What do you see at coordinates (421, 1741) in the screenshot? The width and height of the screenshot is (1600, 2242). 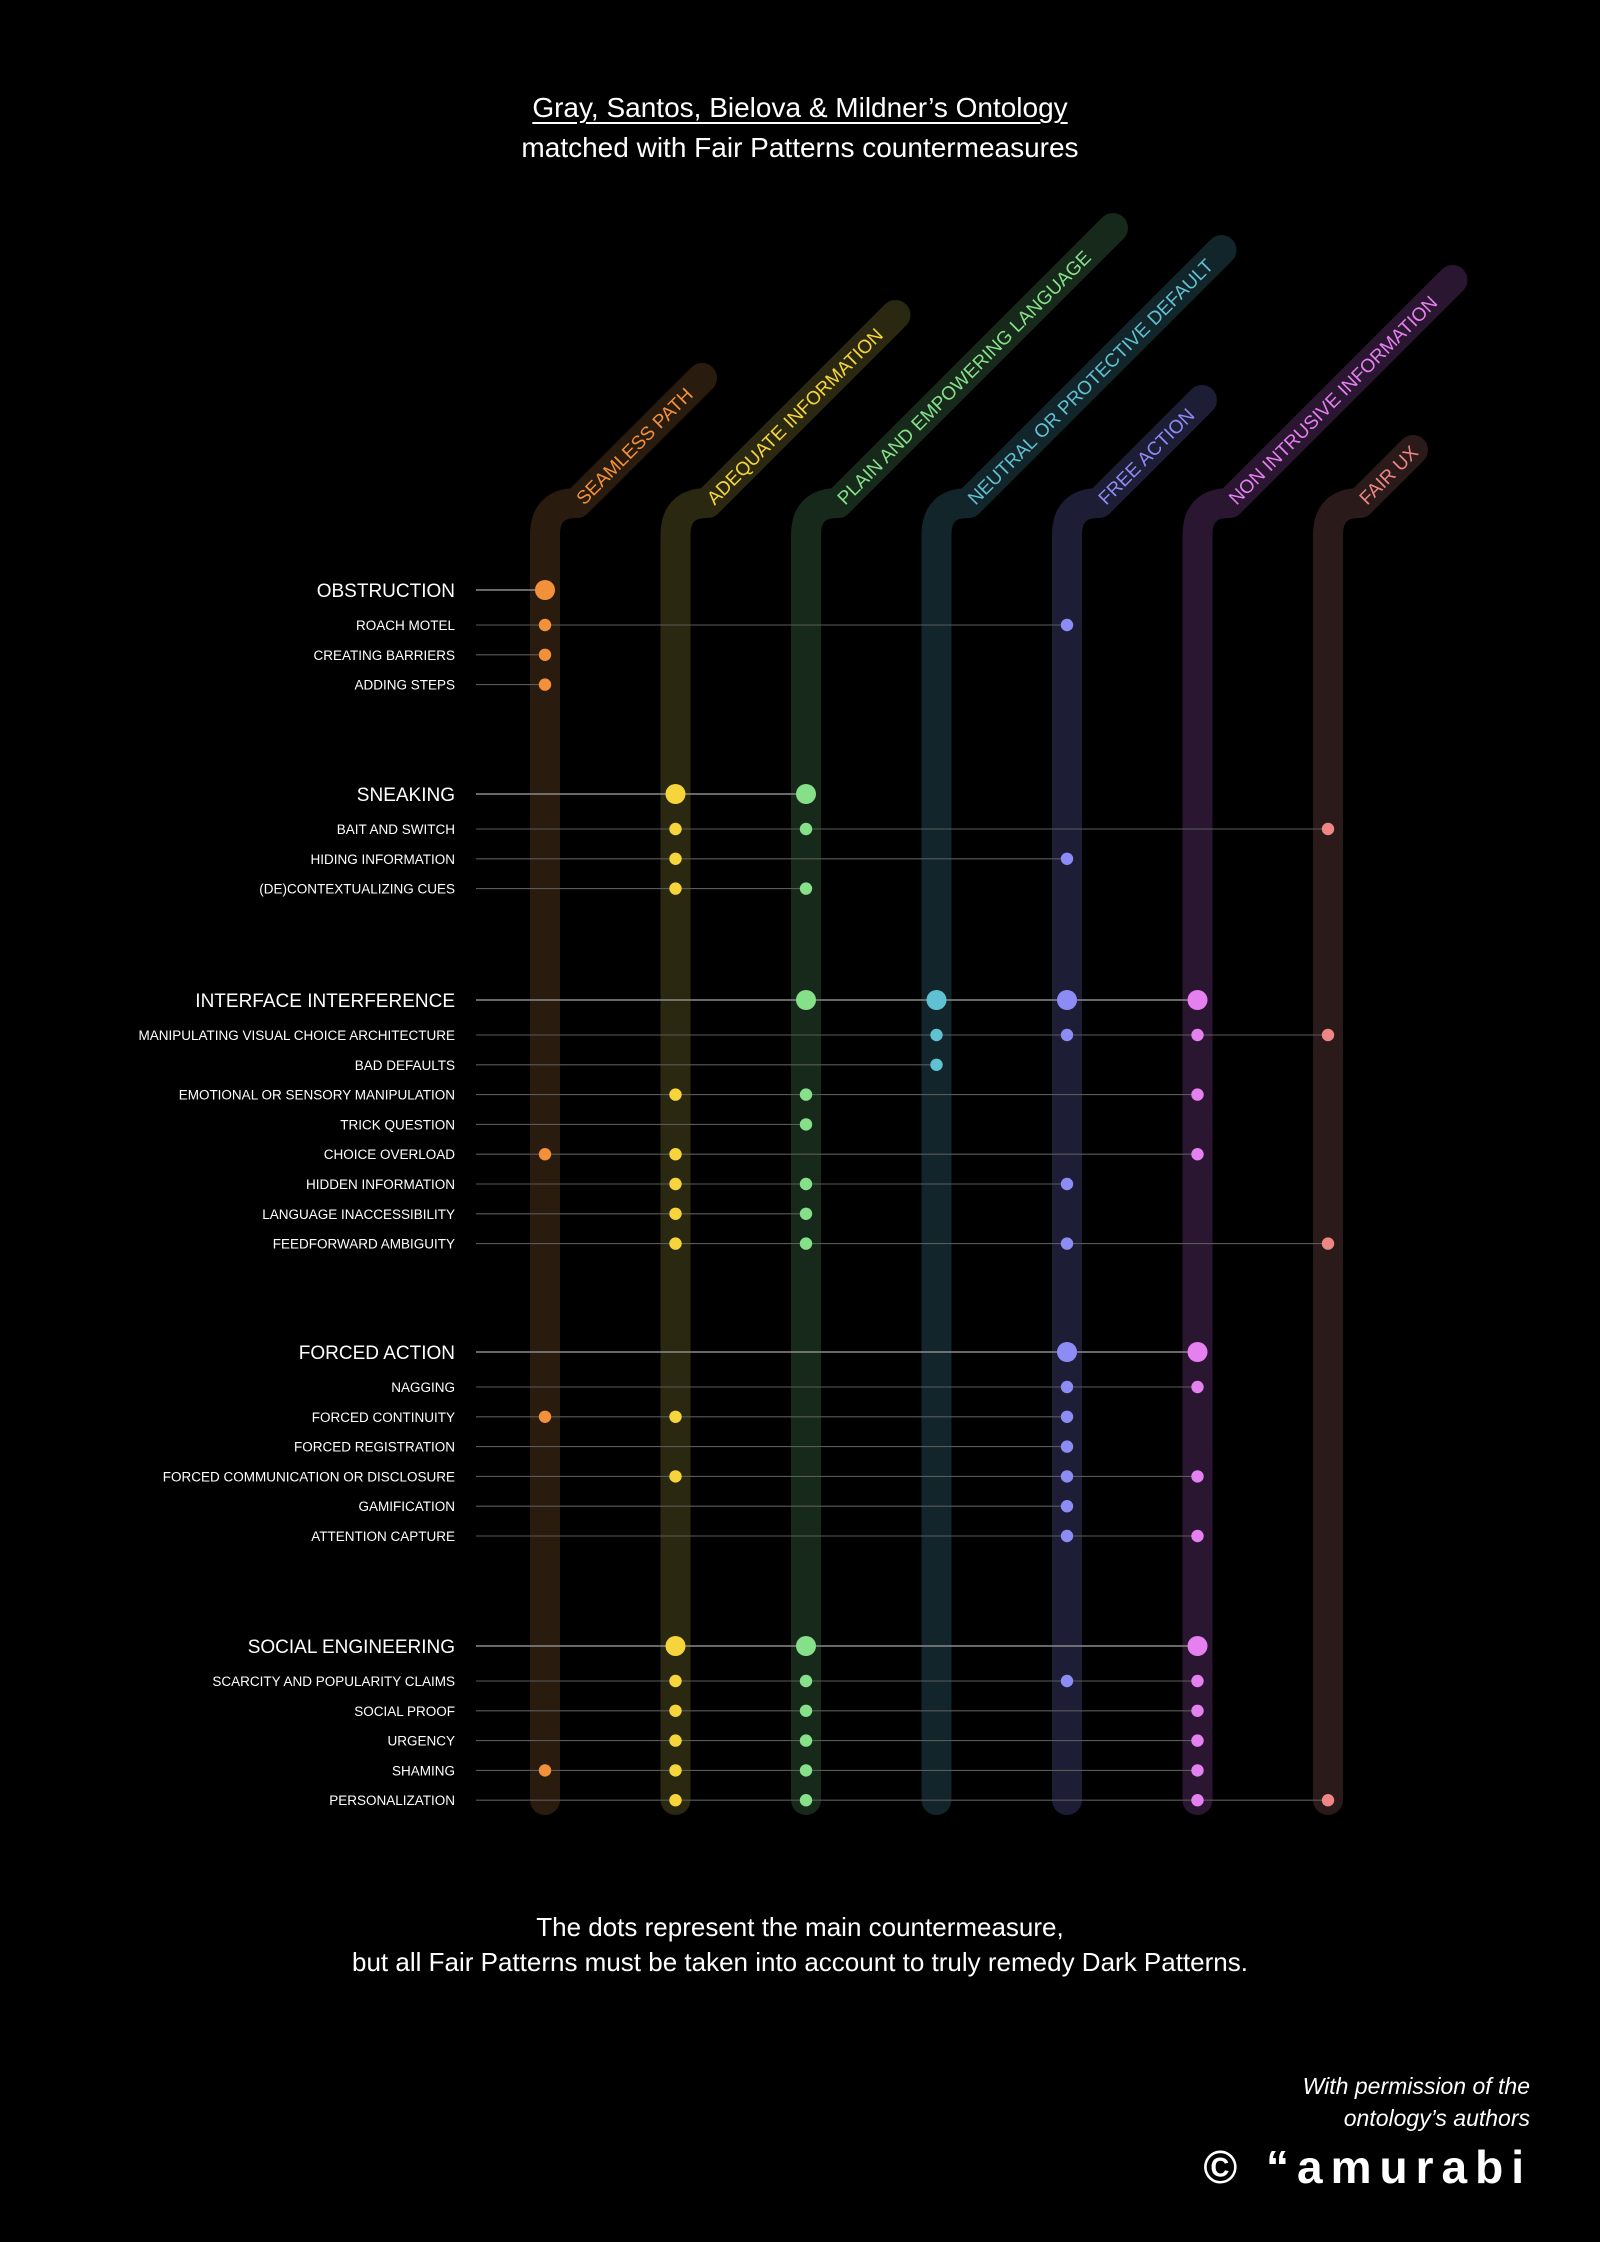 I see `pattern-urgency-label: URGENCY` at bounding box center [421, 1741].